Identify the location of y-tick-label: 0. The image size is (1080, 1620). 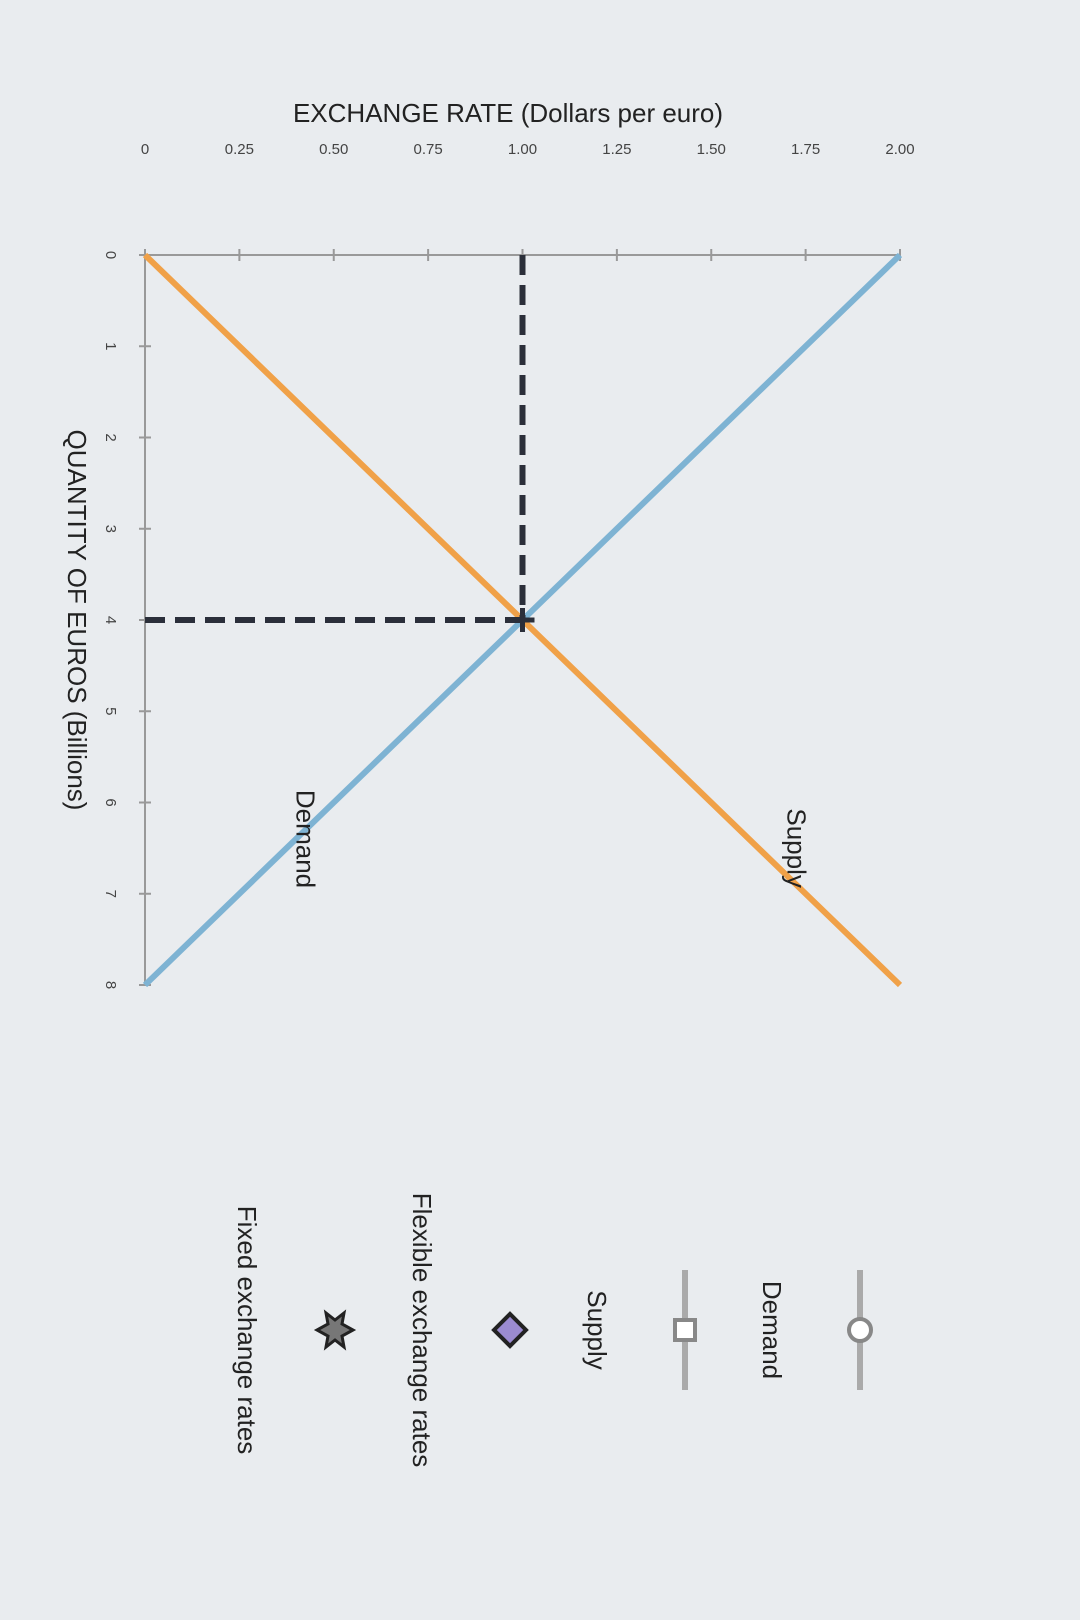
(145, 149).